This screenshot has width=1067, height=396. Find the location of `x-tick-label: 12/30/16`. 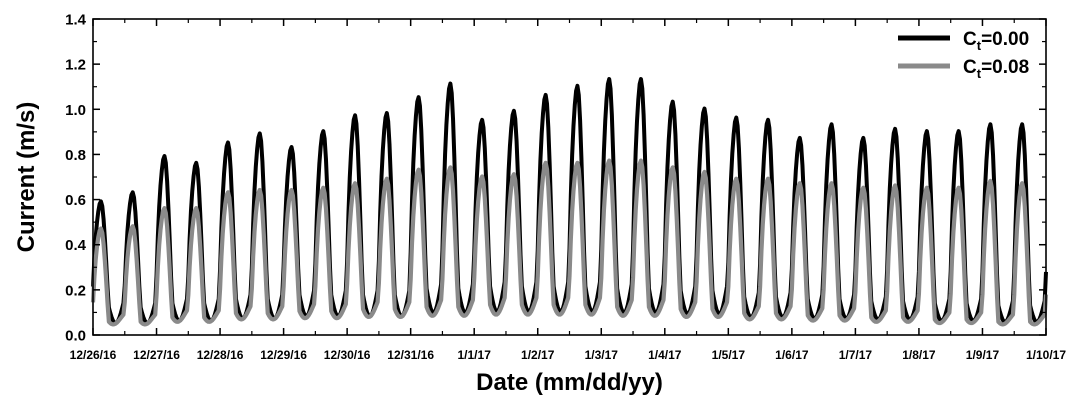

x-tick-label: 12/30/16 is located at coordinates (347, 355).